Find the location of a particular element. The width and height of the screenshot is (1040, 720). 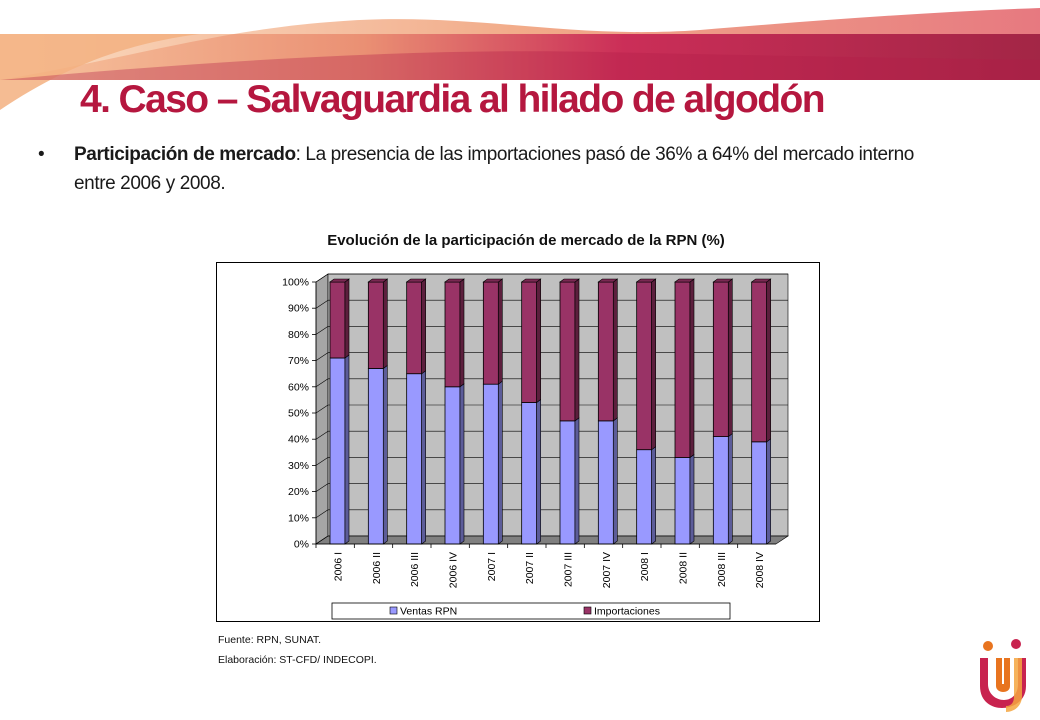

header-banner is located at coordinates (520, 59).